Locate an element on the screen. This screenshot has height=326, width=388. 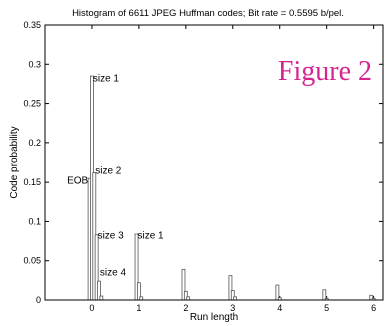
y-tick-label: 0.05 is located at coordinates (32, 261).